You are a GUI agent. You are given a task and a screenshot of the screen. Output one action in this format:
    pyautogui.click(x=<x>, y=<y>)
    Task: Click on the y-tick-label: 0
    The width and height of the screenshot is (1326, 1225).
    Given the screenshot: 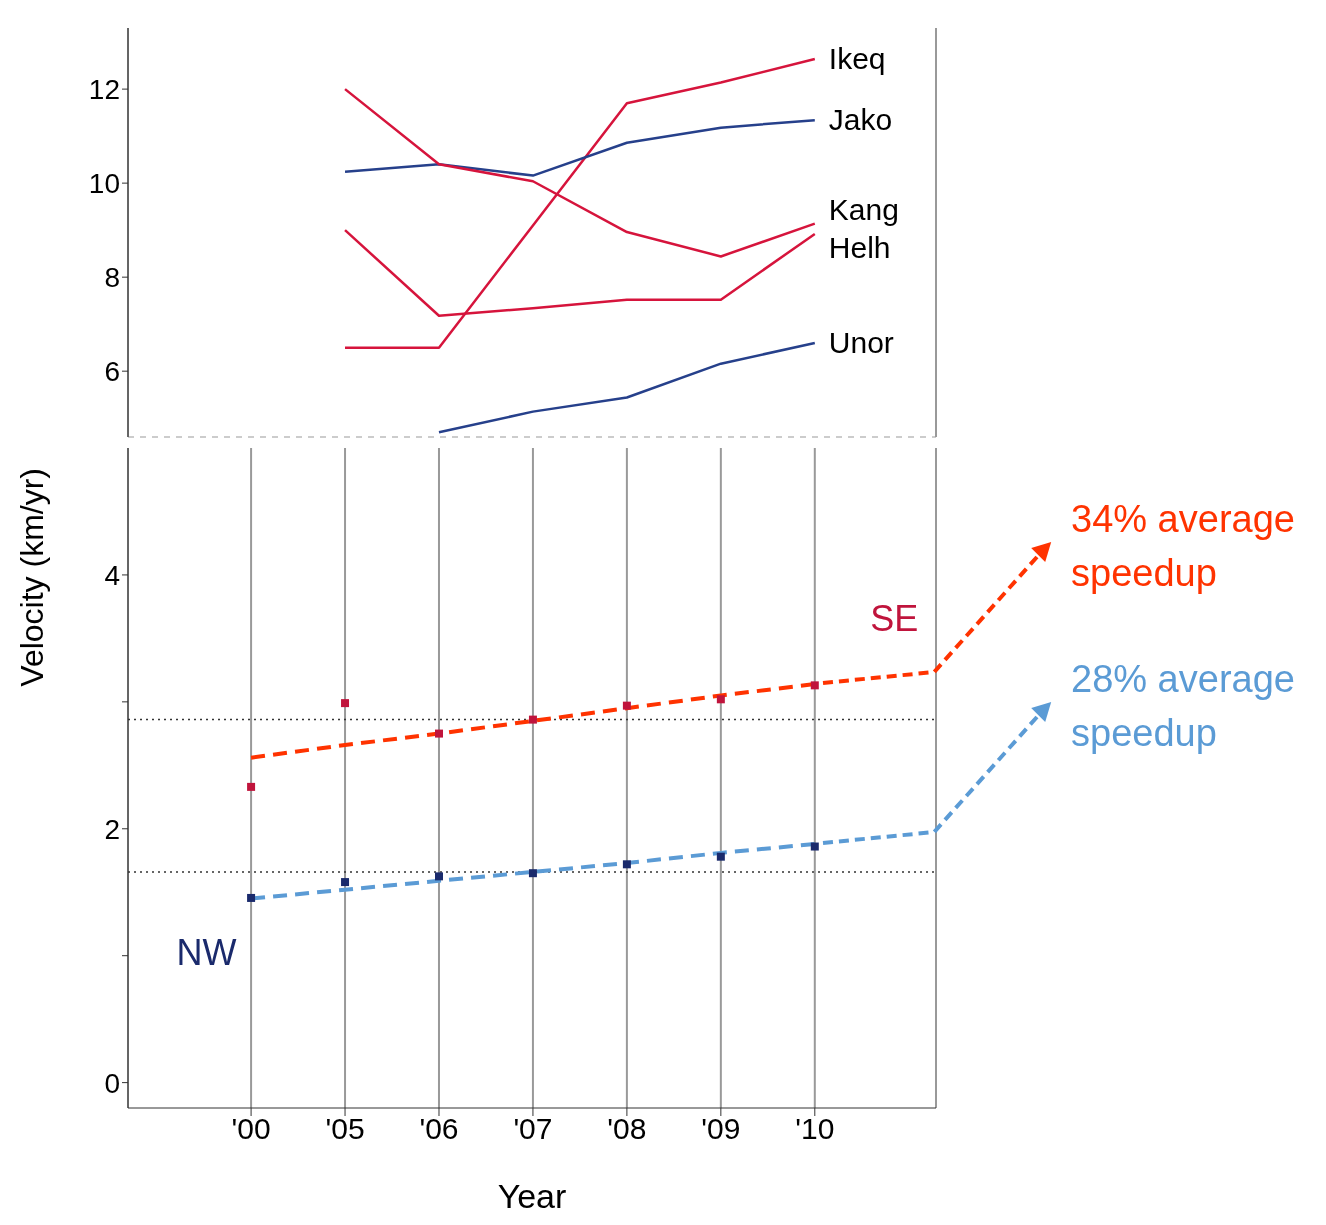 What is the action you would take?
    pyautogui.click(x=112, y=1083)
    